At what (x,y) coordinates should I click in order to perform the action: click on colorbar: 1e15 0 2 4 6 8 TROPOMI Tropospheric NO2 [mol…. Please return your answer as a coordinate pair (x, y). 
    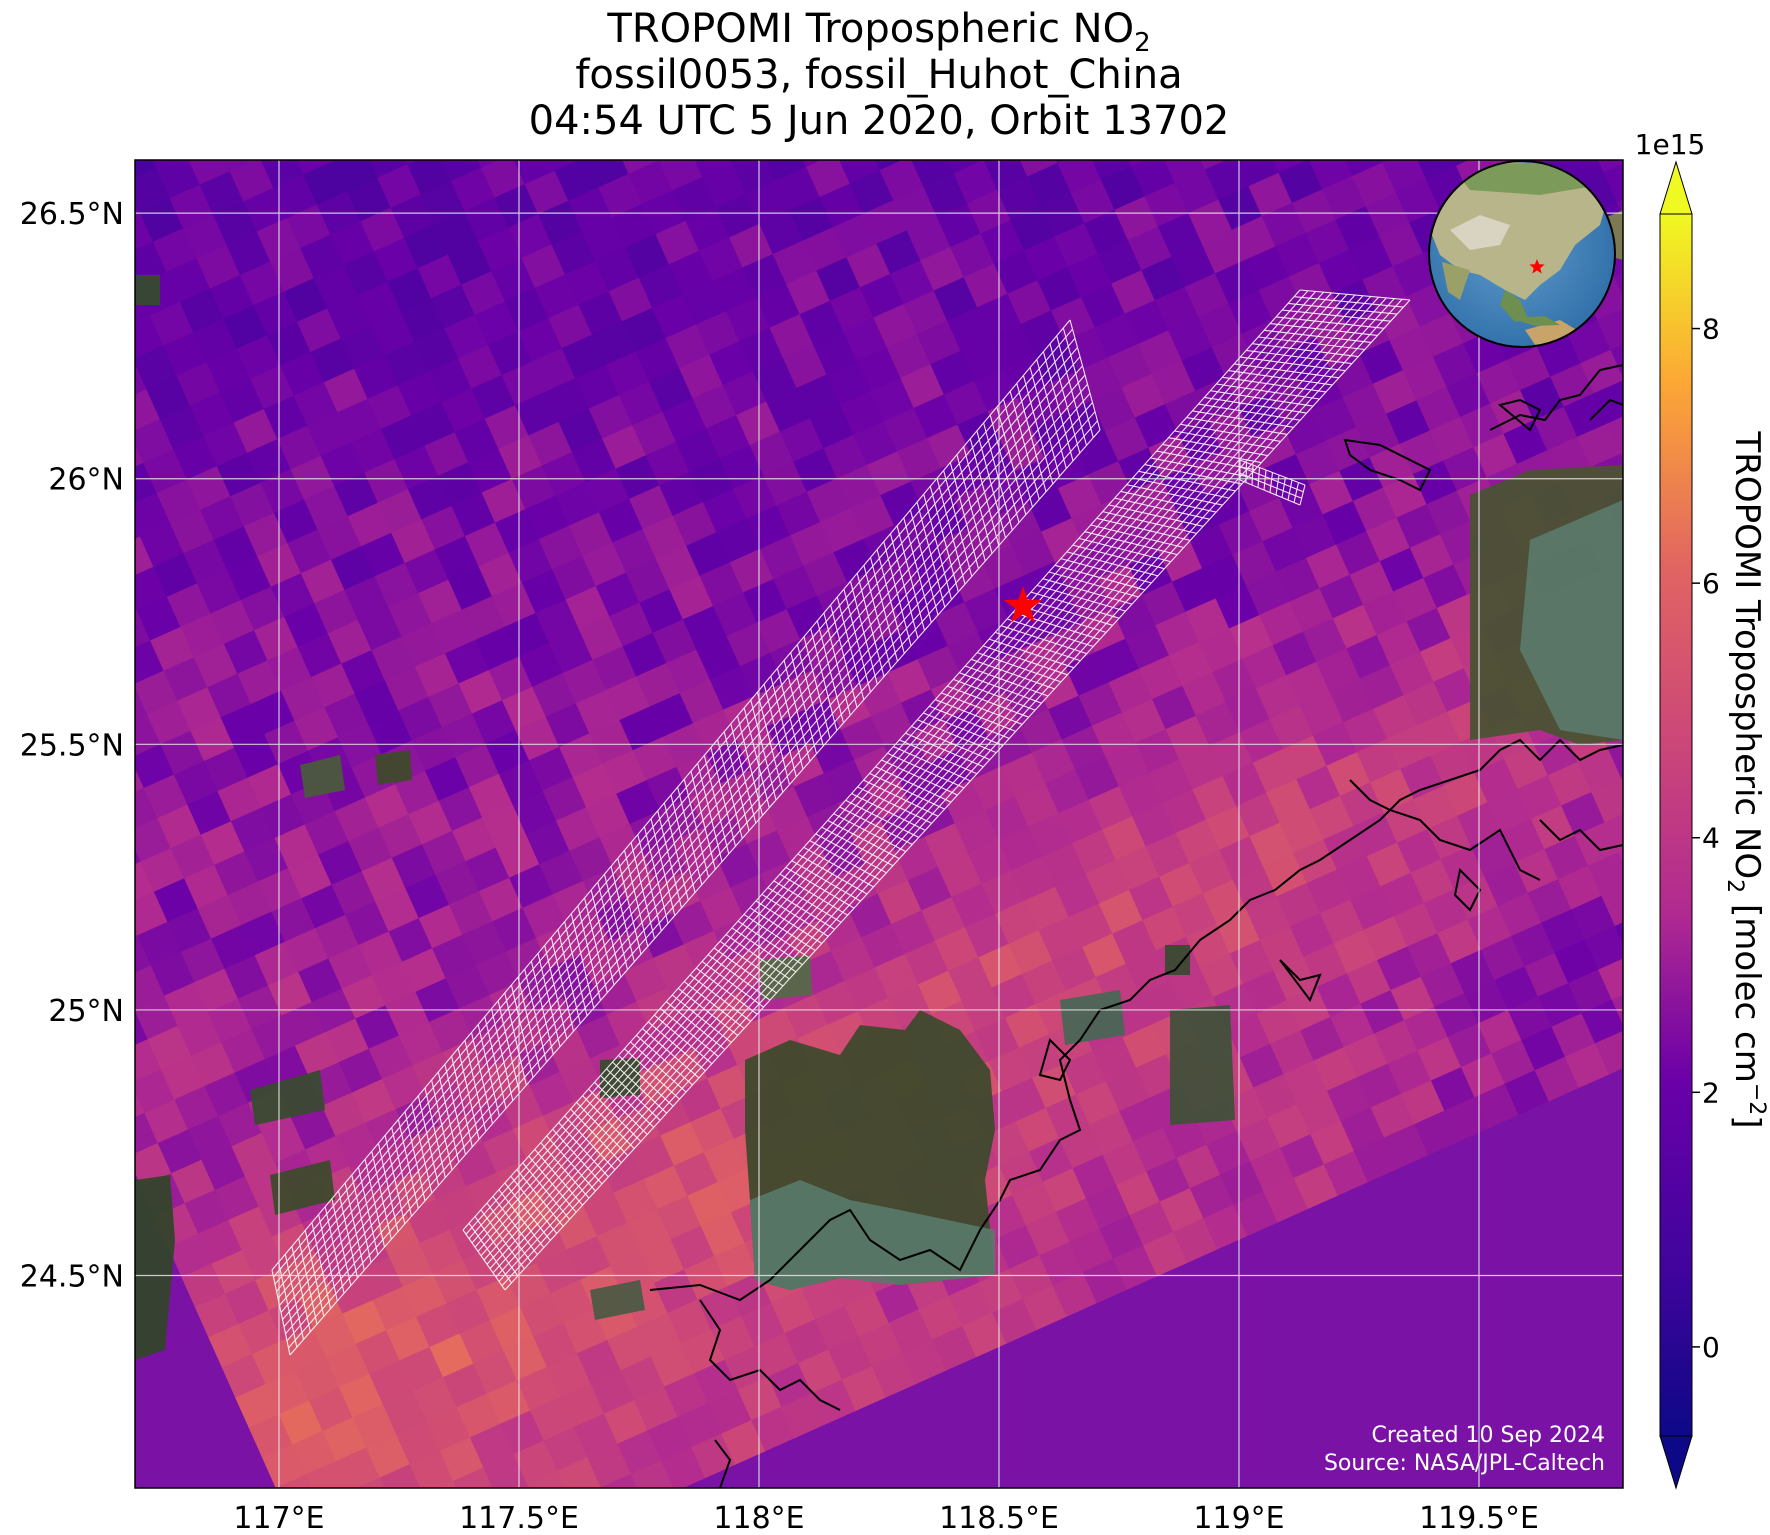
    Looking at the image, I should click on (1702, 809).